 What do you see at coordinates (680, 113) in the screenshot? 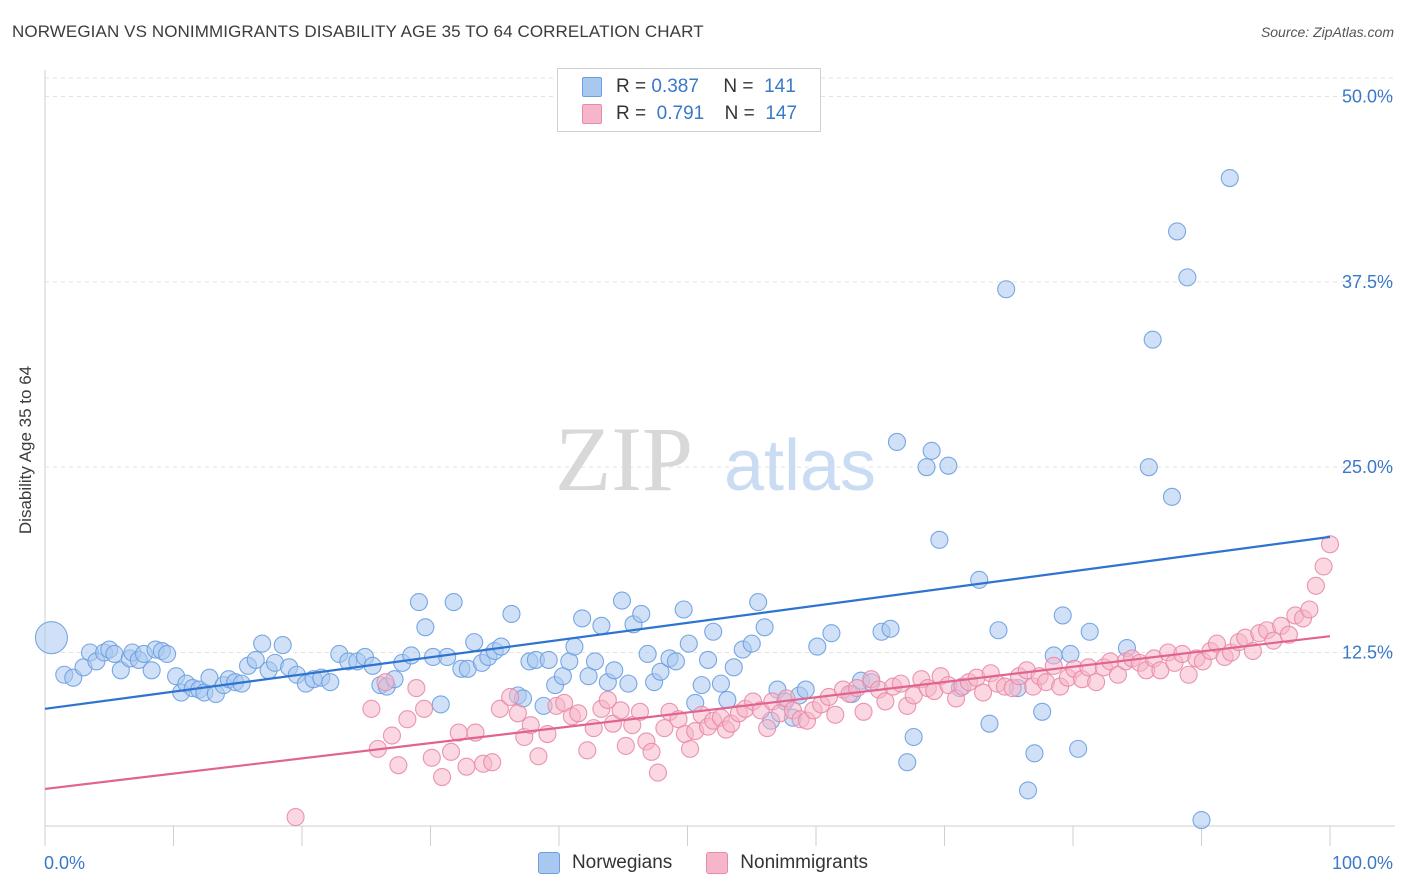
I see `legend-r-value: 0.791` at bounding box center [680, 113].